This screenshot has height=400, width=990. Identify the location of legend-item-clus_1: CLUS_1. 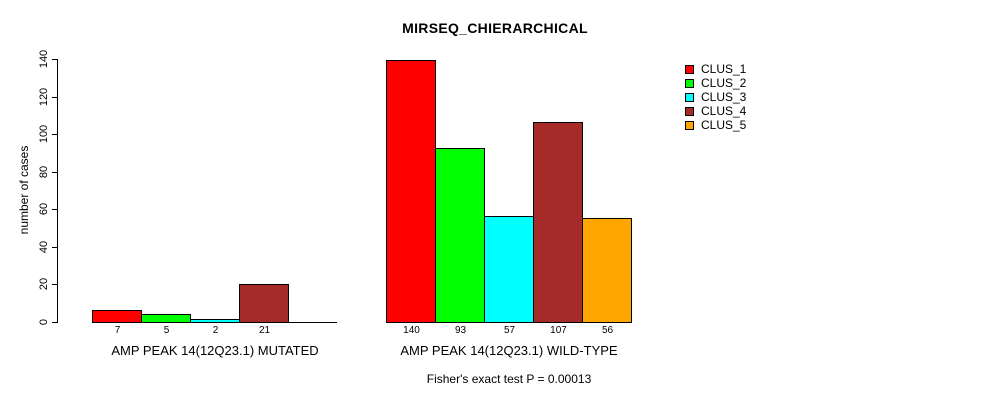
(715, 69).